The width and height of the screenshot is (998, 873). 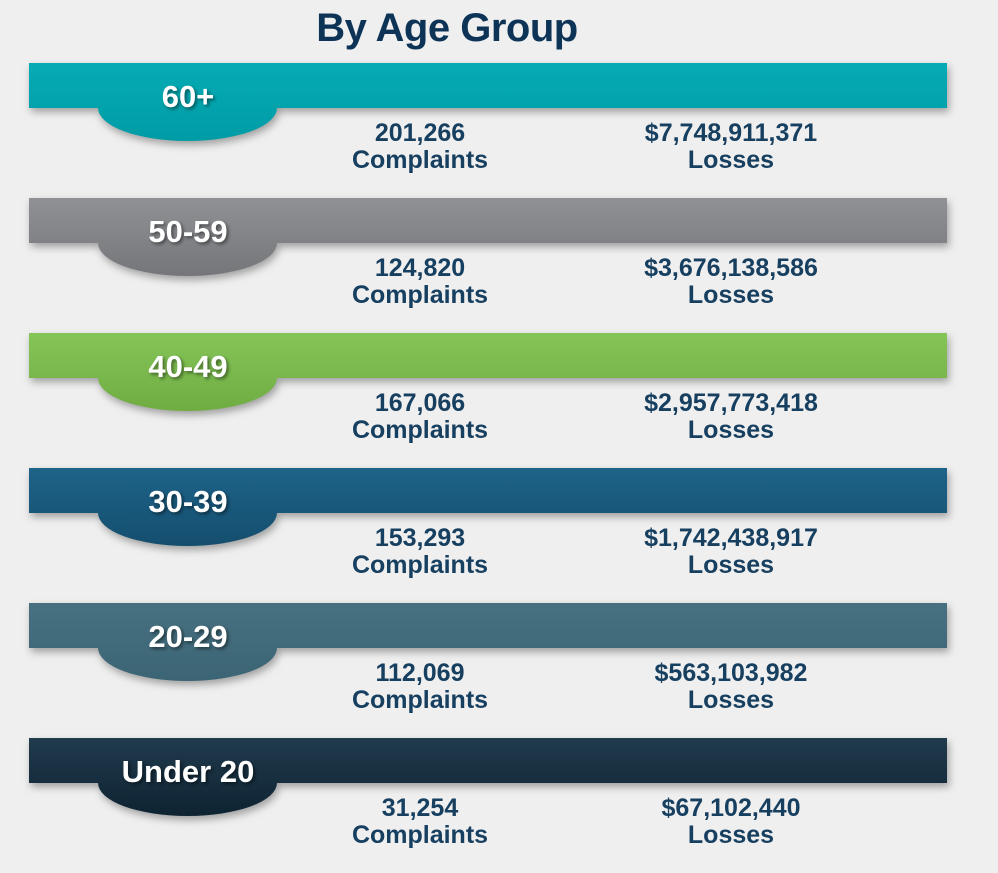 I want to click on chart-title: By Age Group, so click(x=447, y=28).